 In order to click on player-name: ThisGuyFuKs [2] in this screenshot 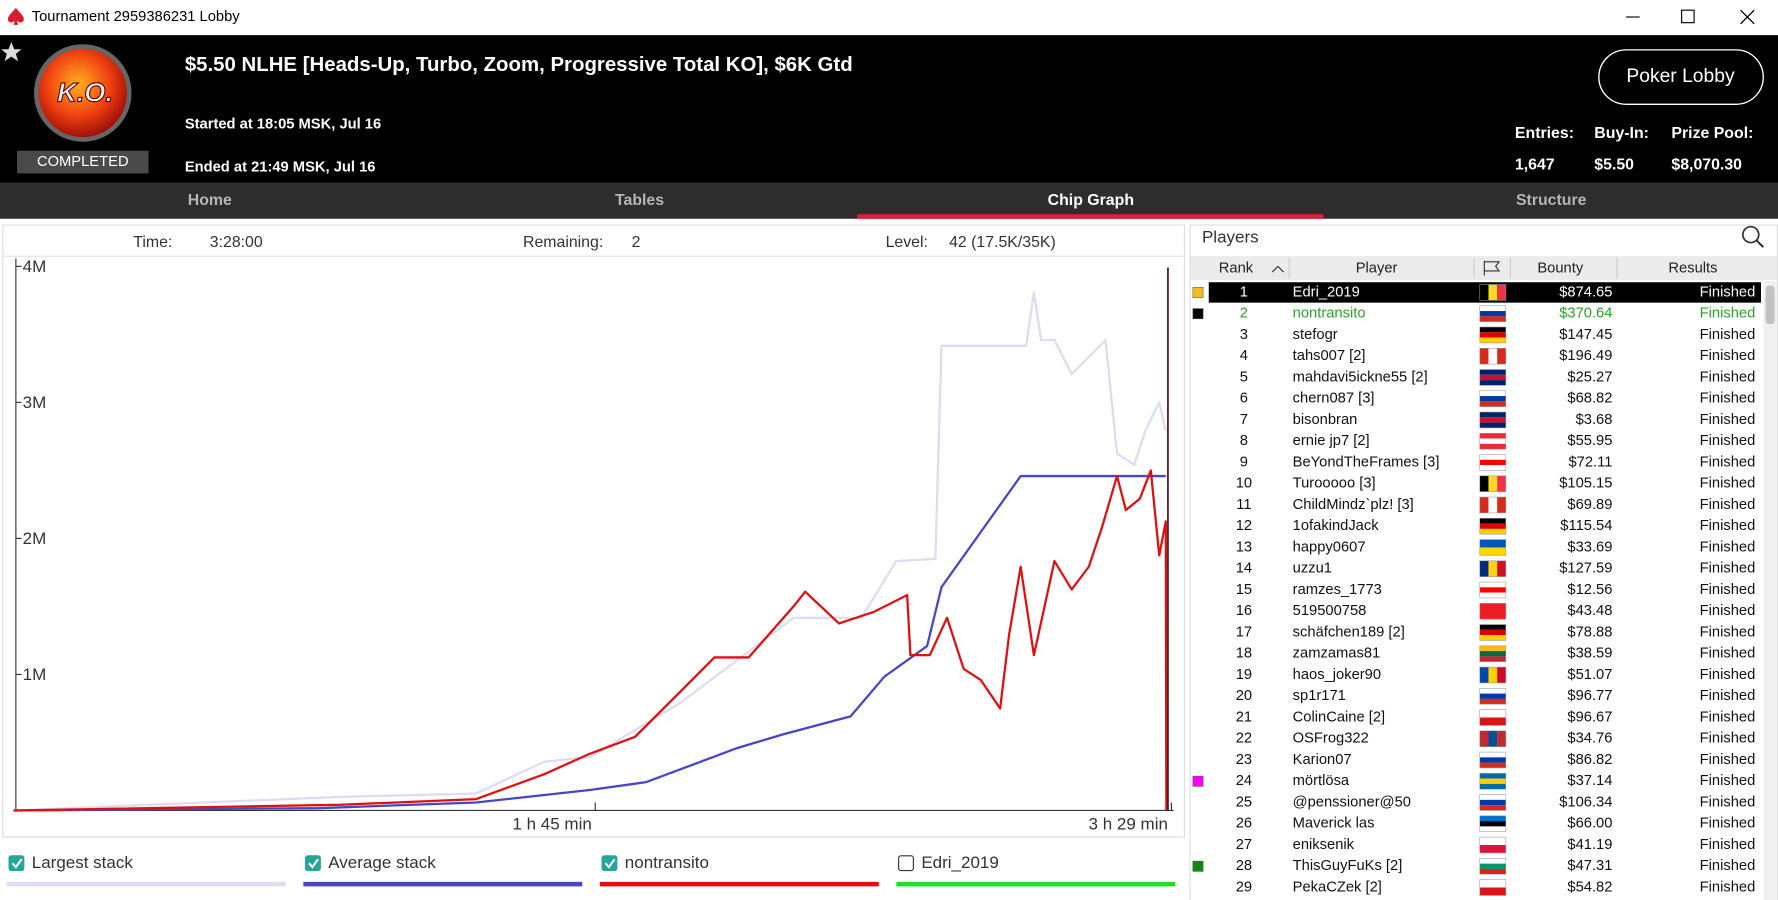, I will do `click(1348, 866)`.